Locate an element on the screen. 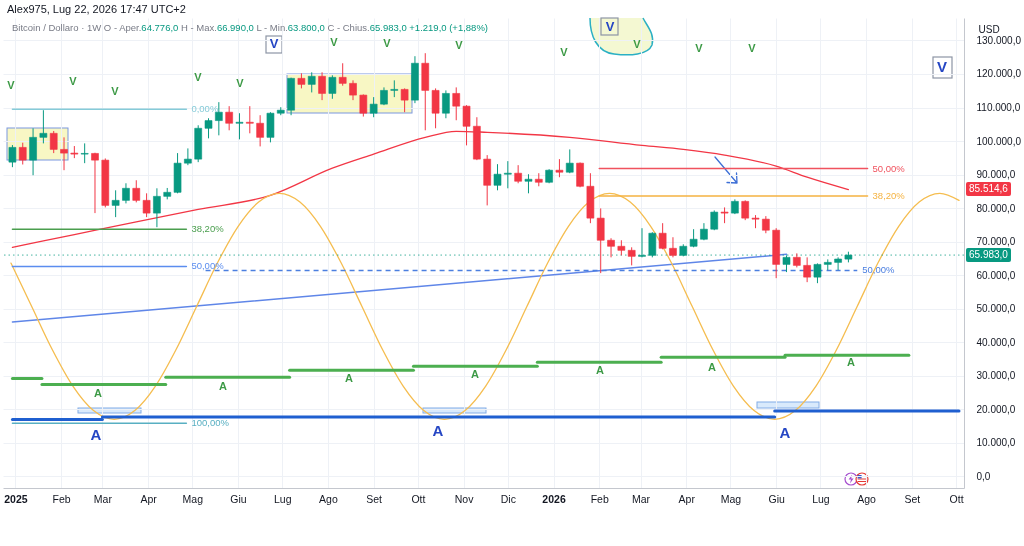 The image size is (1024, 546). x-tick-label: 2025 is located at coordinates (16, 498).